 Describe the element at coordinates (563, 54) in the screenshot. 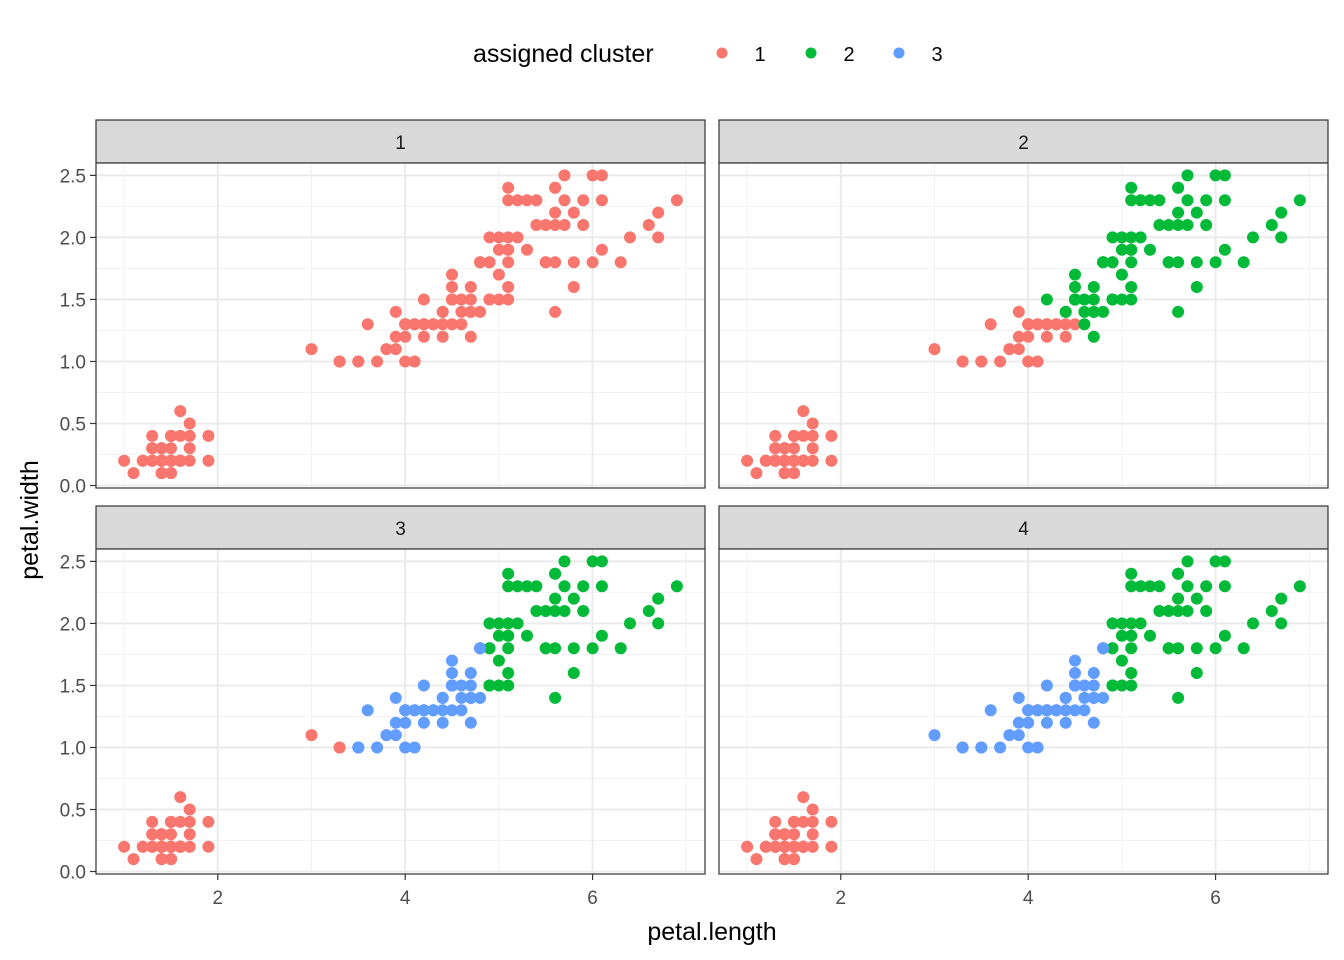

I see `legend-title: assigned cluster` at that location.